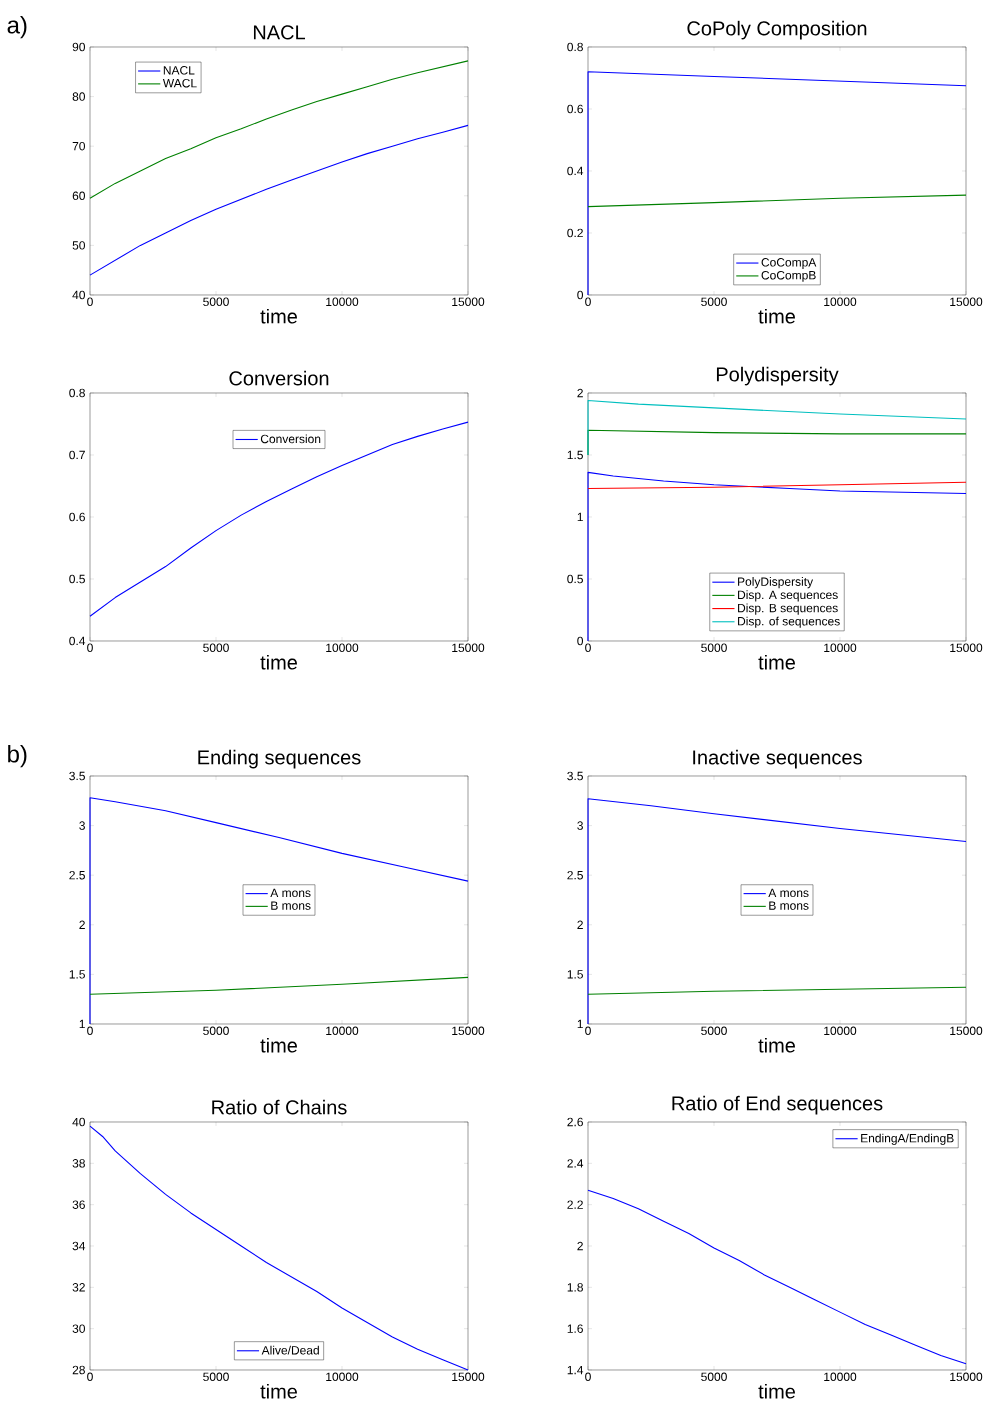 Image resolution: width=988 pixels, height=1420 pixels. I want to click on text: b), so click(17, 756).